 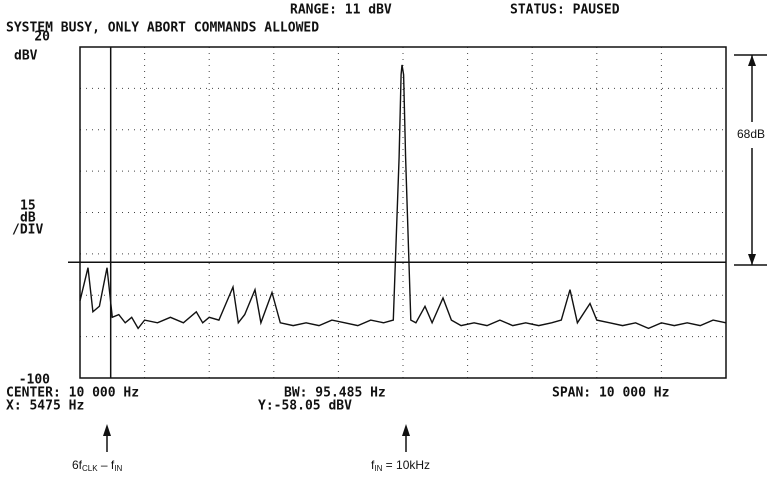 What do you see at coordinates (26, 56) in the screenshot?
I see `ref-unit: dBV` at bounding box center [26, 56].